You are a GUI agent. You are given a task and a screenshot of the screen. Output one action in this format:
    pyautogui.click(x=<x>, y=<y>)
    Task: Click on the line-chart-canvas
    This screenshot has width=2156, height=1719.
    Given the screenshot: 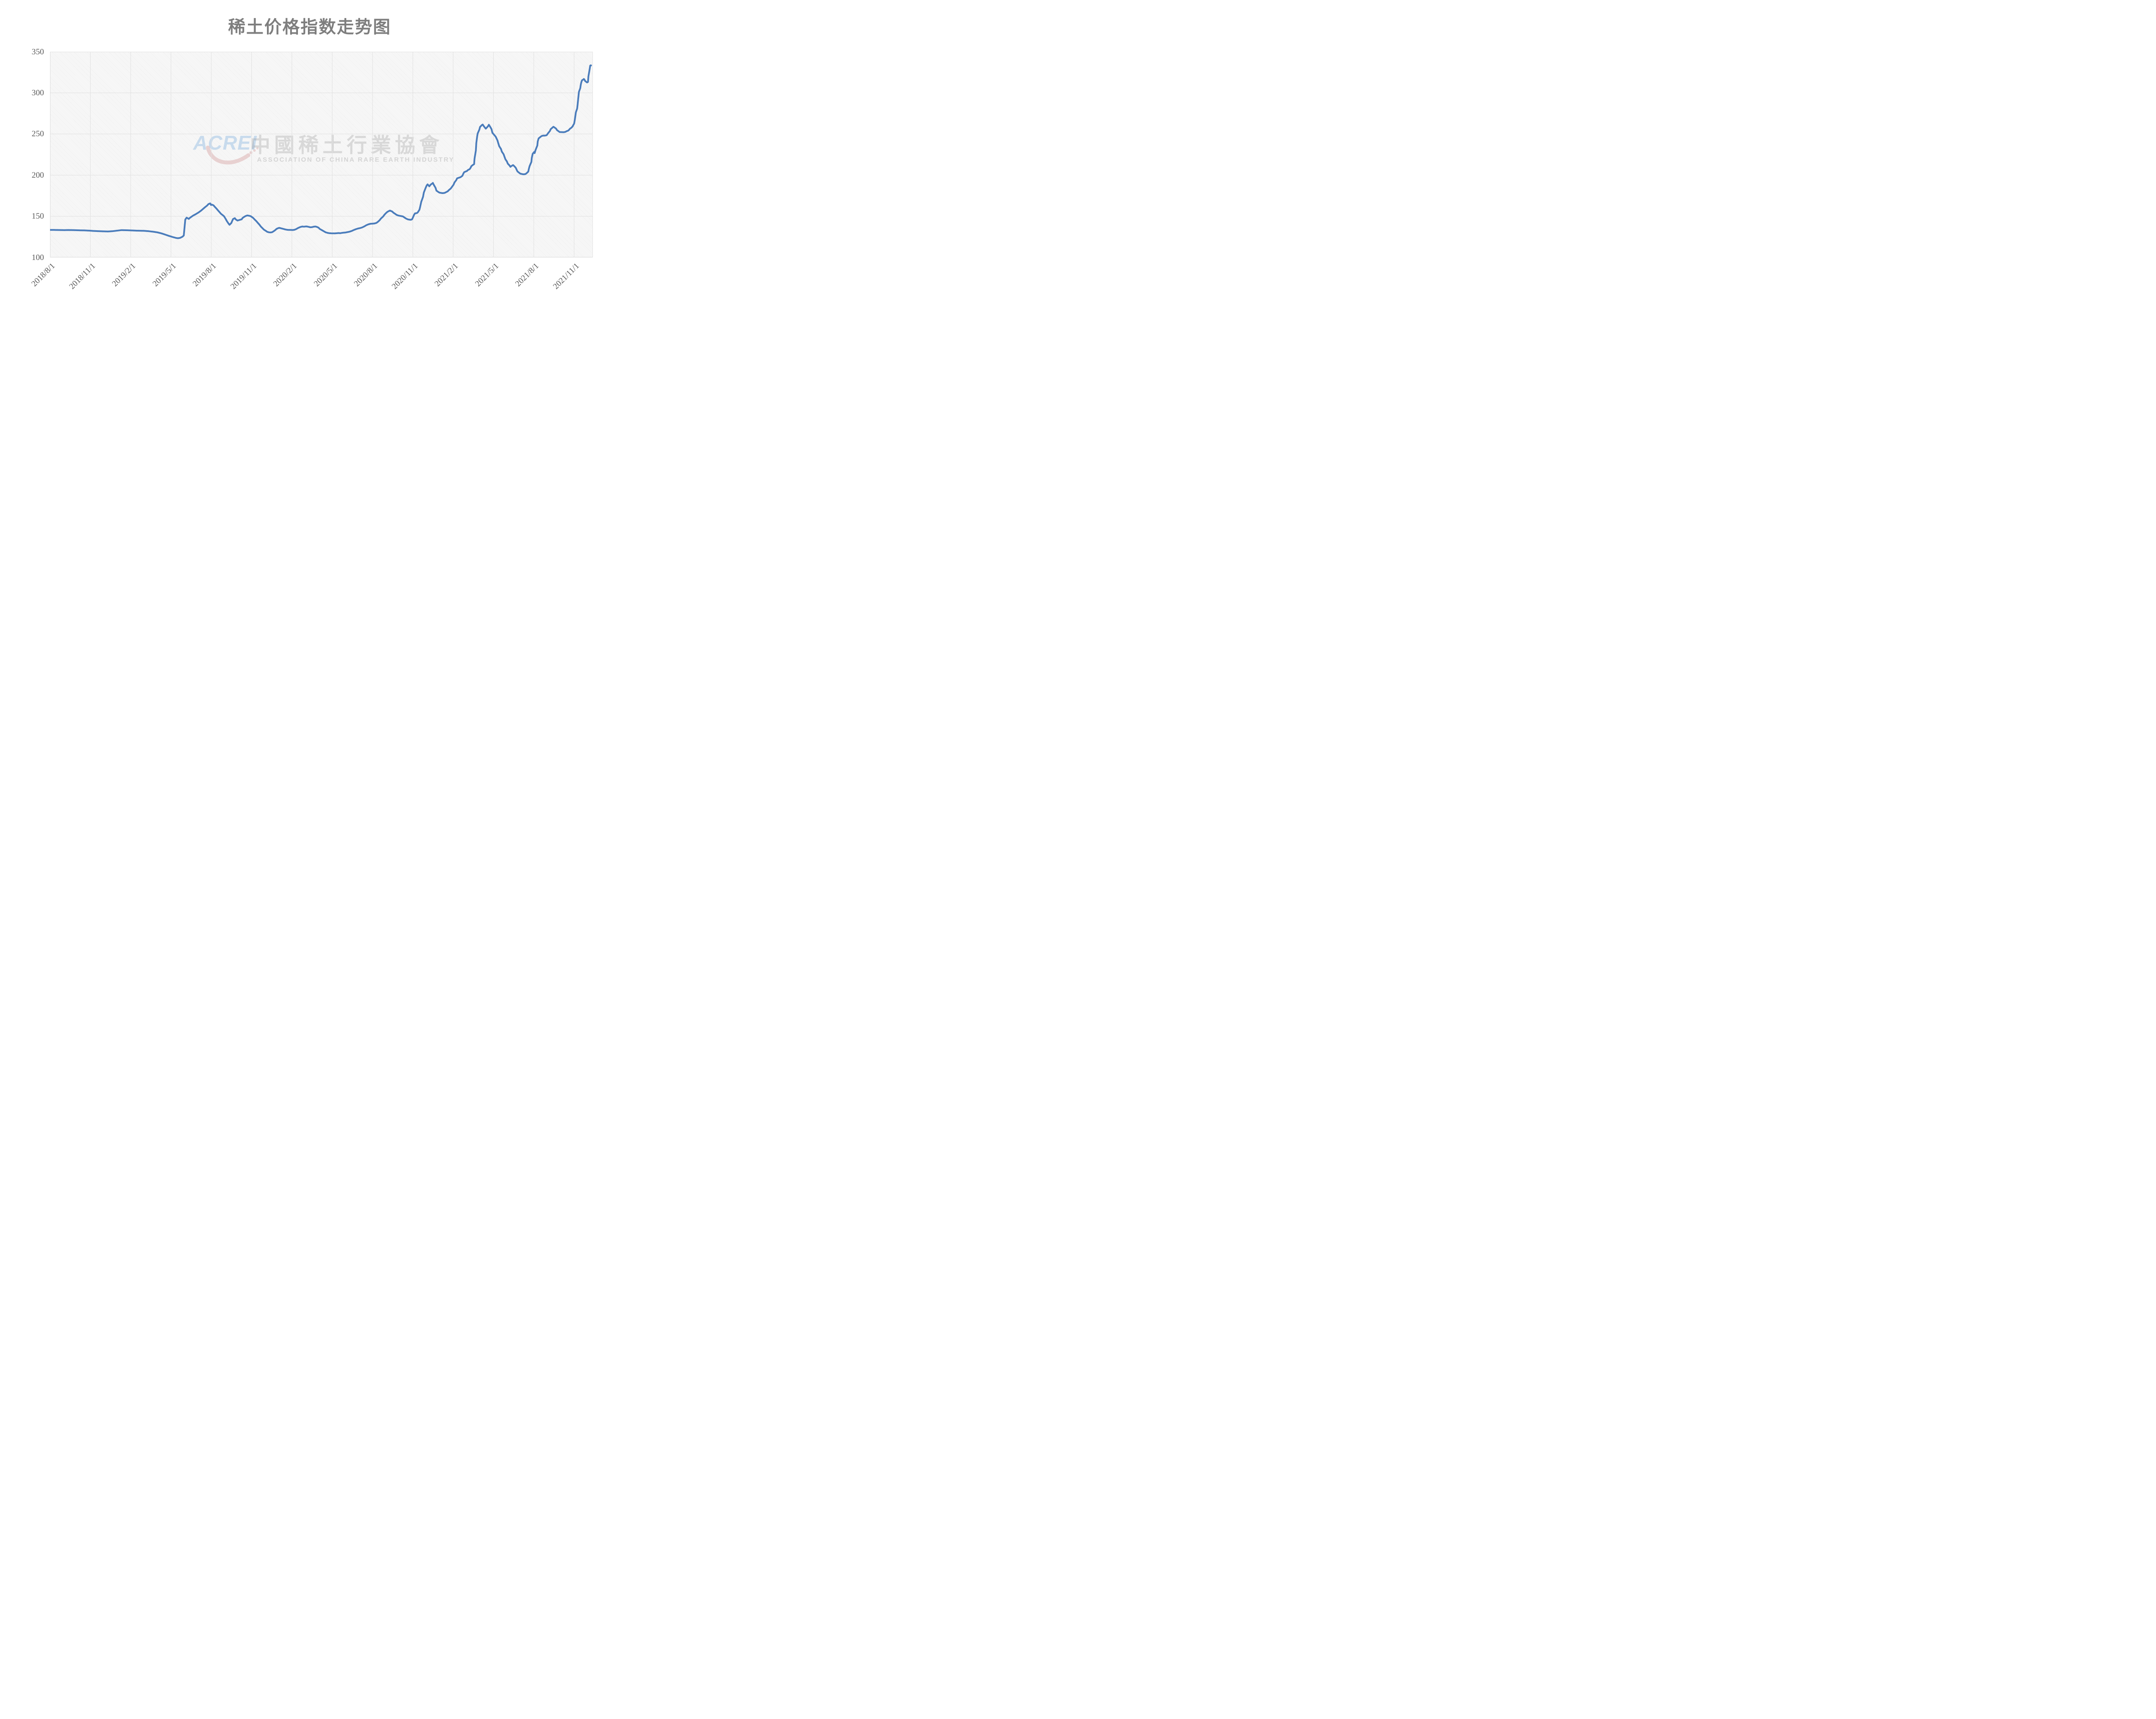 What is the action you would take?
    pyautogui.click(x=321, y=154)
    